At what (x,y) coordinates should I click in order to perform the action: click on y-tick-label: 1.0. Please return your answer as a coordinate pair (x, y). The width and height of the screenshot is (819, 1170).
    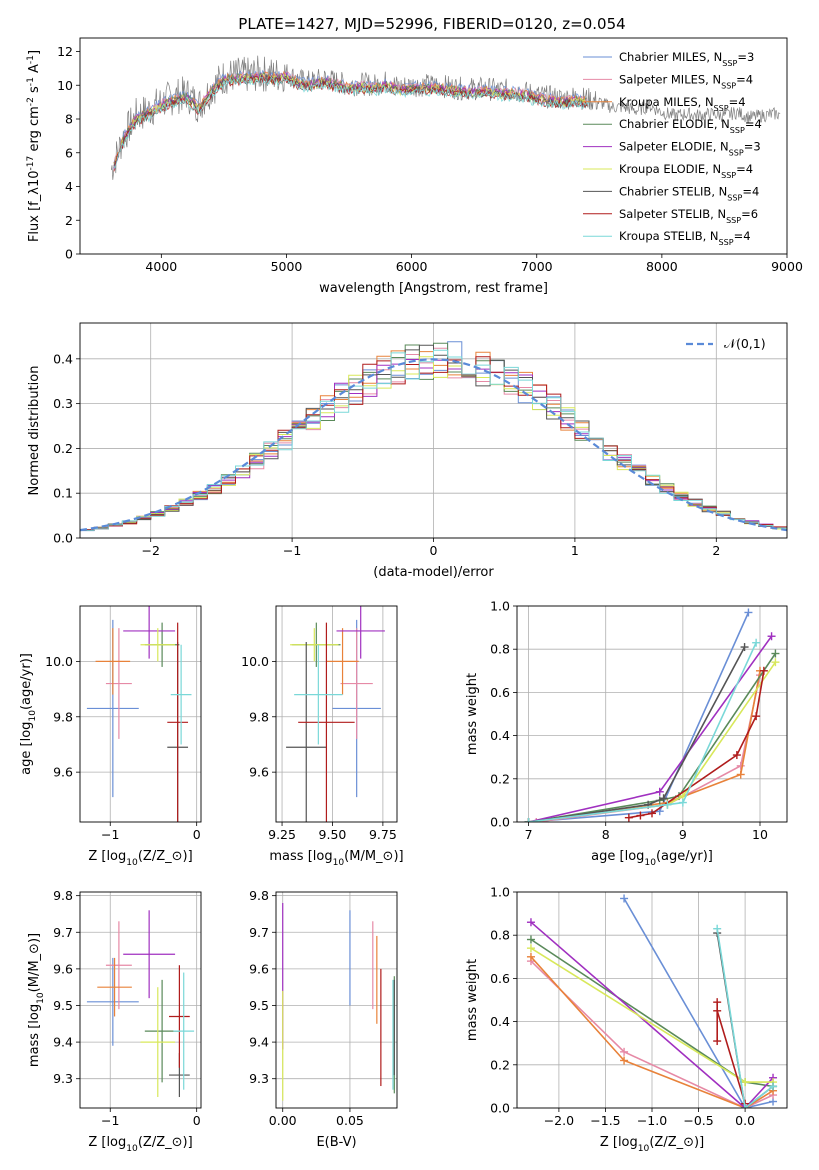
    Looking at the image, I should click on (500, 606).